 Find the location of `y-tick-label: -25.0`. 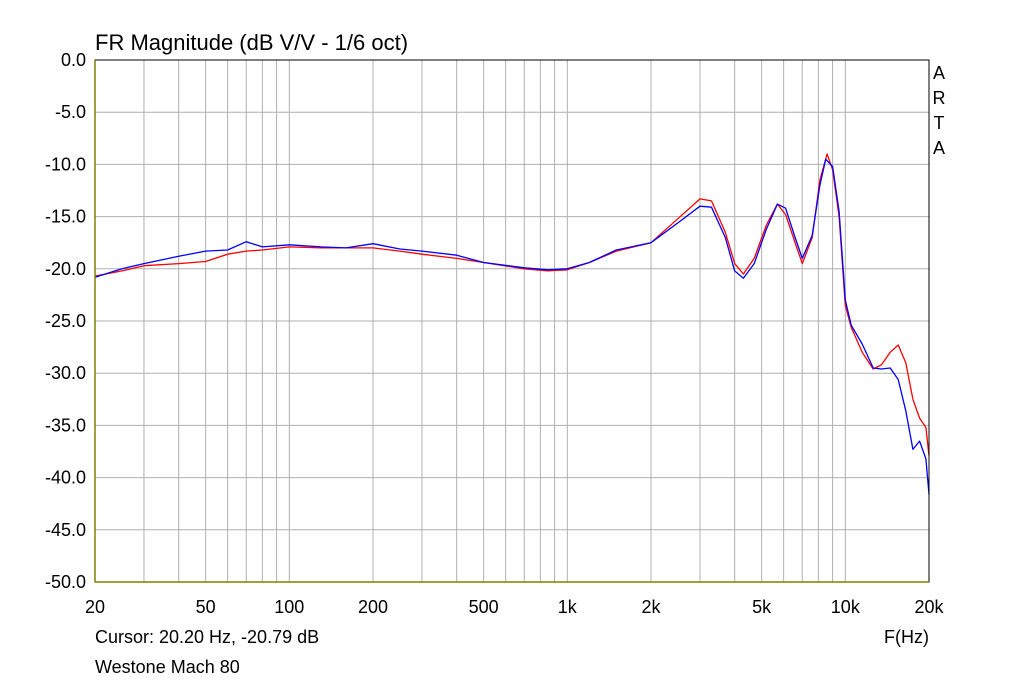

y-tick-label: -25.0 is located at coordinates (65, 321).